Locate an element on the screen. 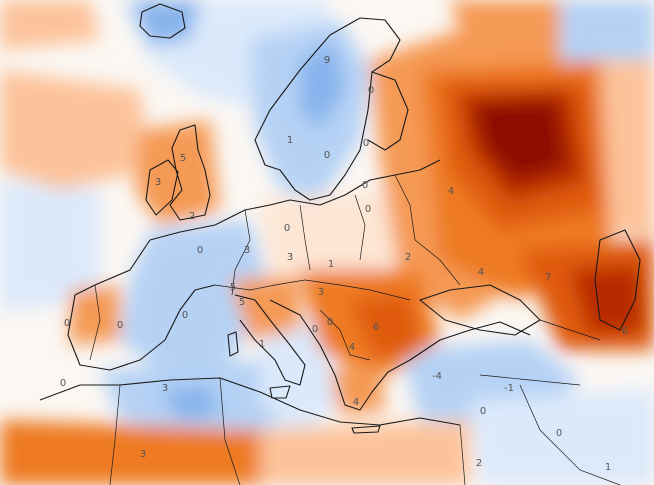 The width and height of the screenshot is (654, 485). coast-ireland is located at coordinates (162, 187).